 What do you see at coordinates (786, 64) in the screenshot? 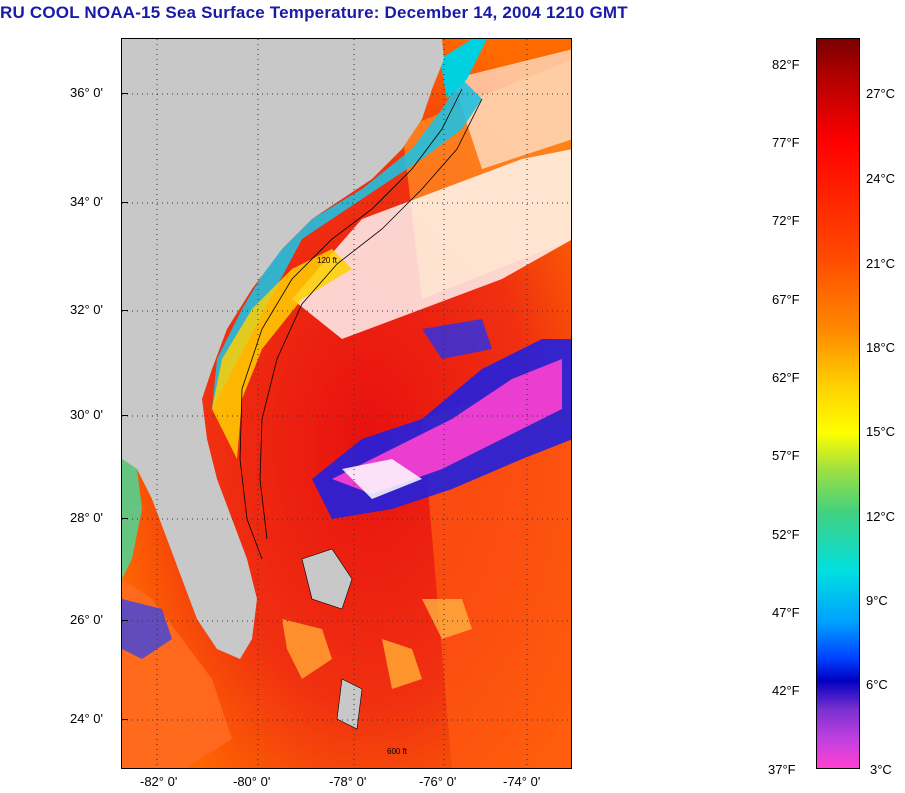
I see `colorbar-f-label: 82°F` at bounding box center [786, 64].